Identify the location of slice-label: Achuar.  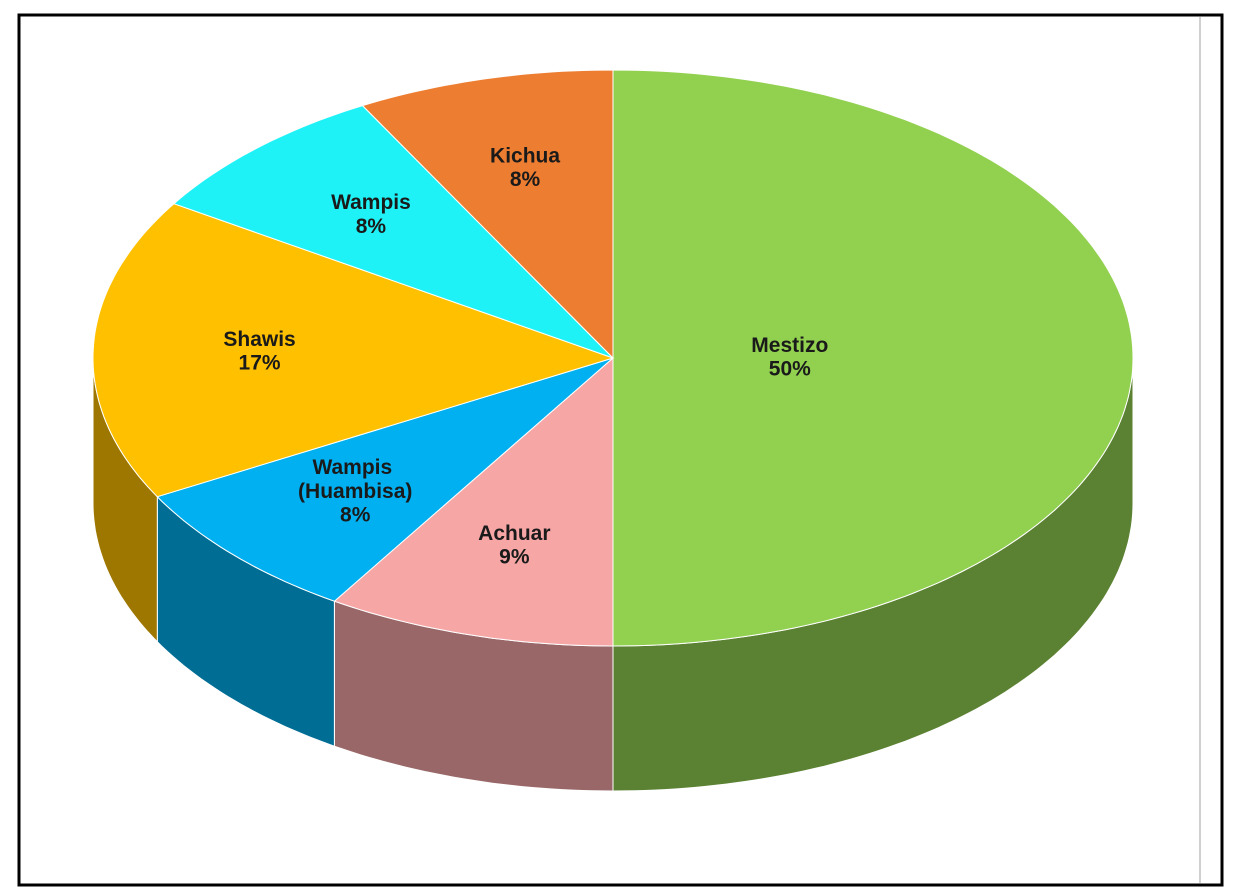
(514, 533).